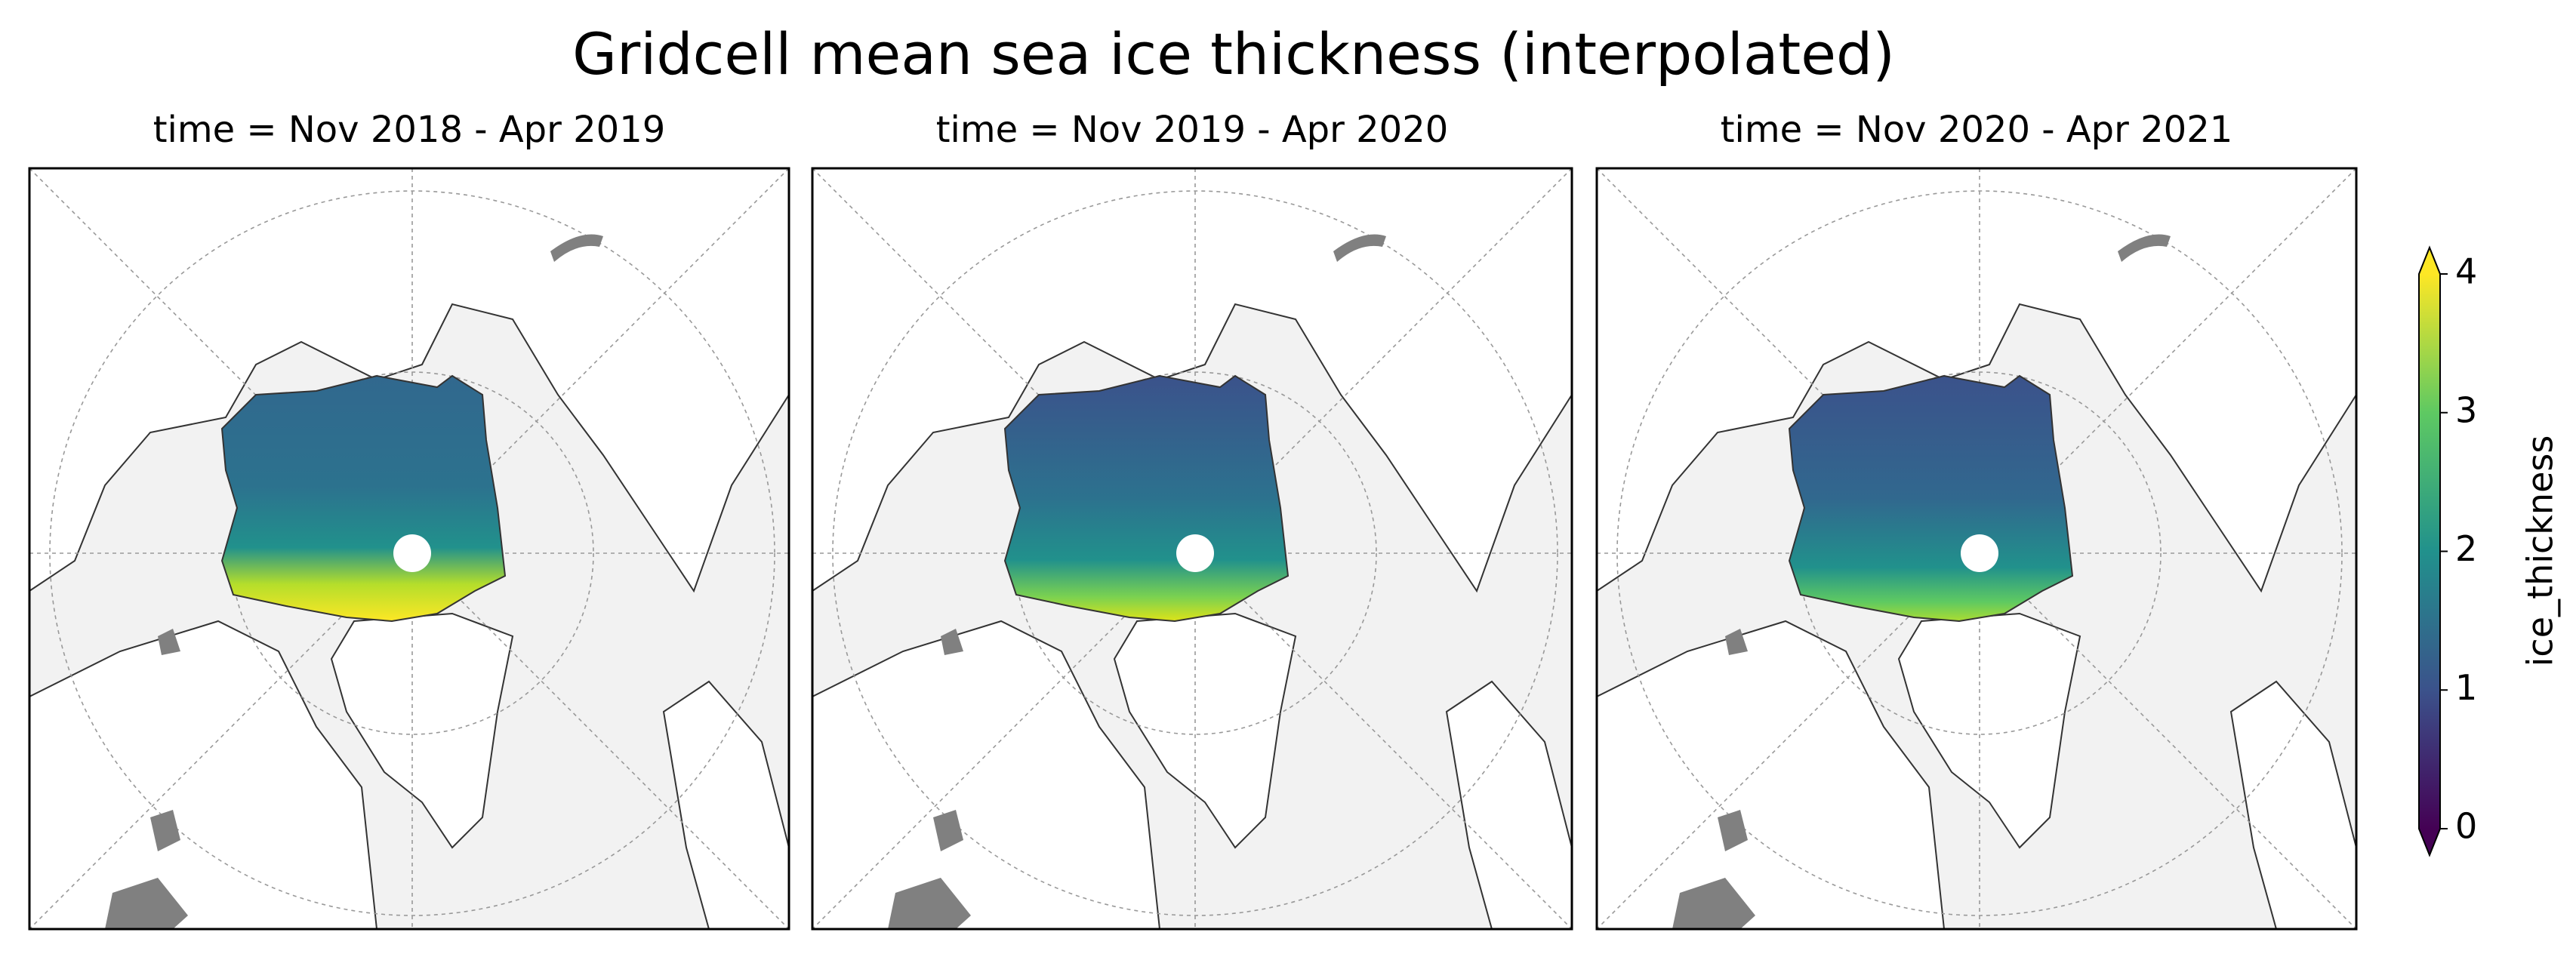  I want to click on colorbar-gradient, so click(2429, 551).